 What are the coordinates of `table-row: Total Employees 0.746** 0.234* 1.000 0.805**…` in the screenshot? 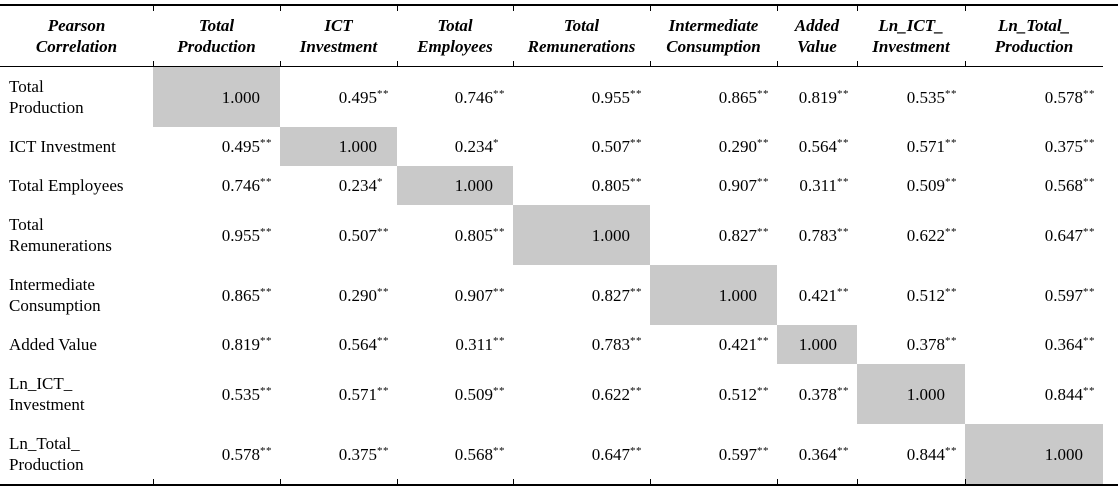 It's located at (551, 185).